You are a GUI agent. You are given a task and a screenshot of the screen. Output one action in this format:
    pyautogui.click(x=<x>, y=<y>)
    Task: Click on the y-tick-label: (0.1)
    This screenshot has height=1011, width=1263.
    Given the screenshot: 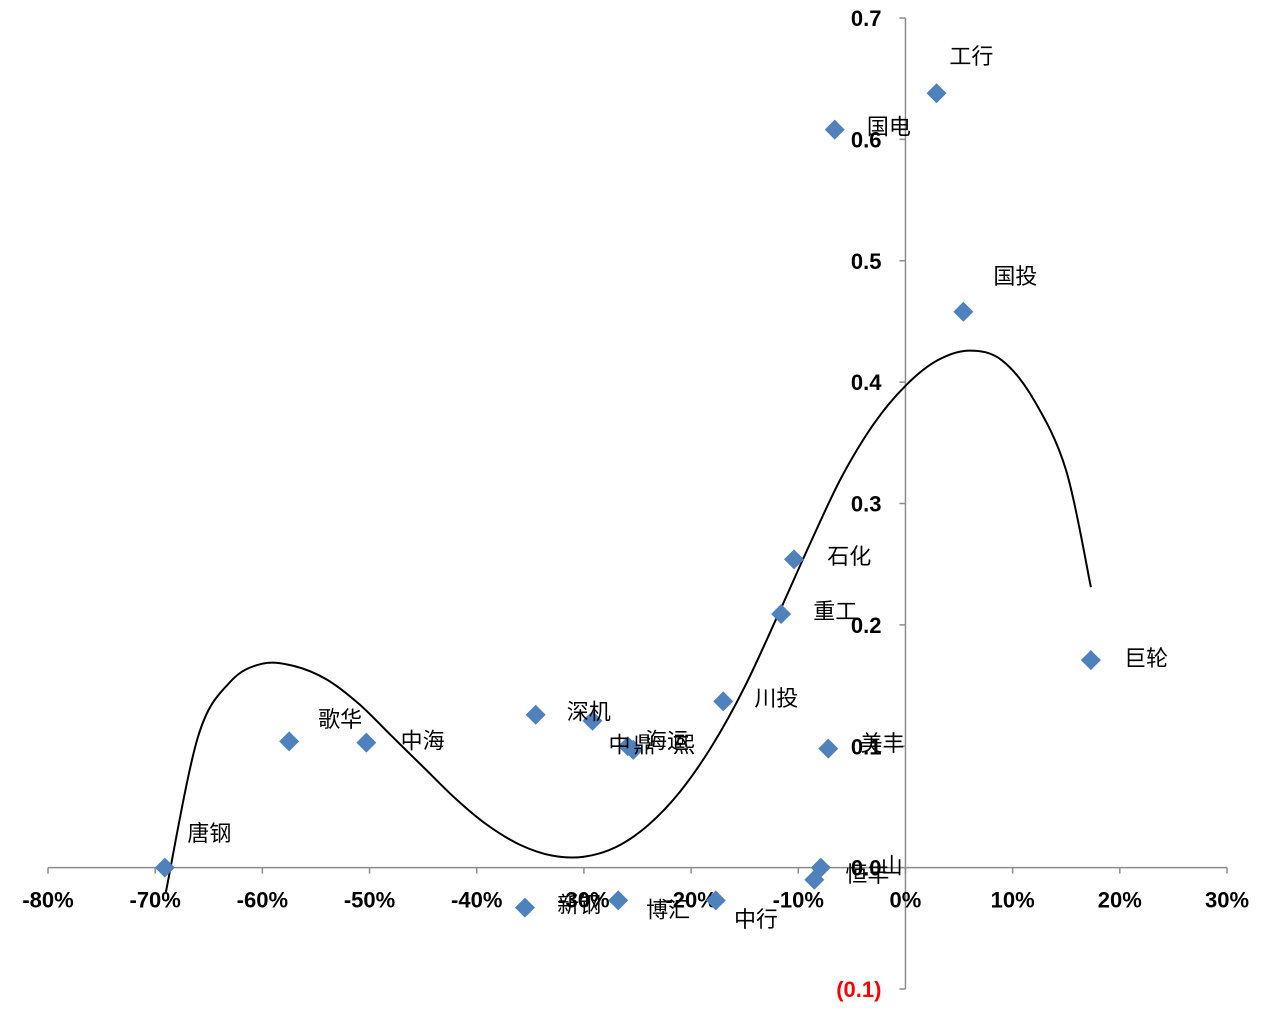 What is the action you would take?
    pyautogui.click(x=858, y=989)
    